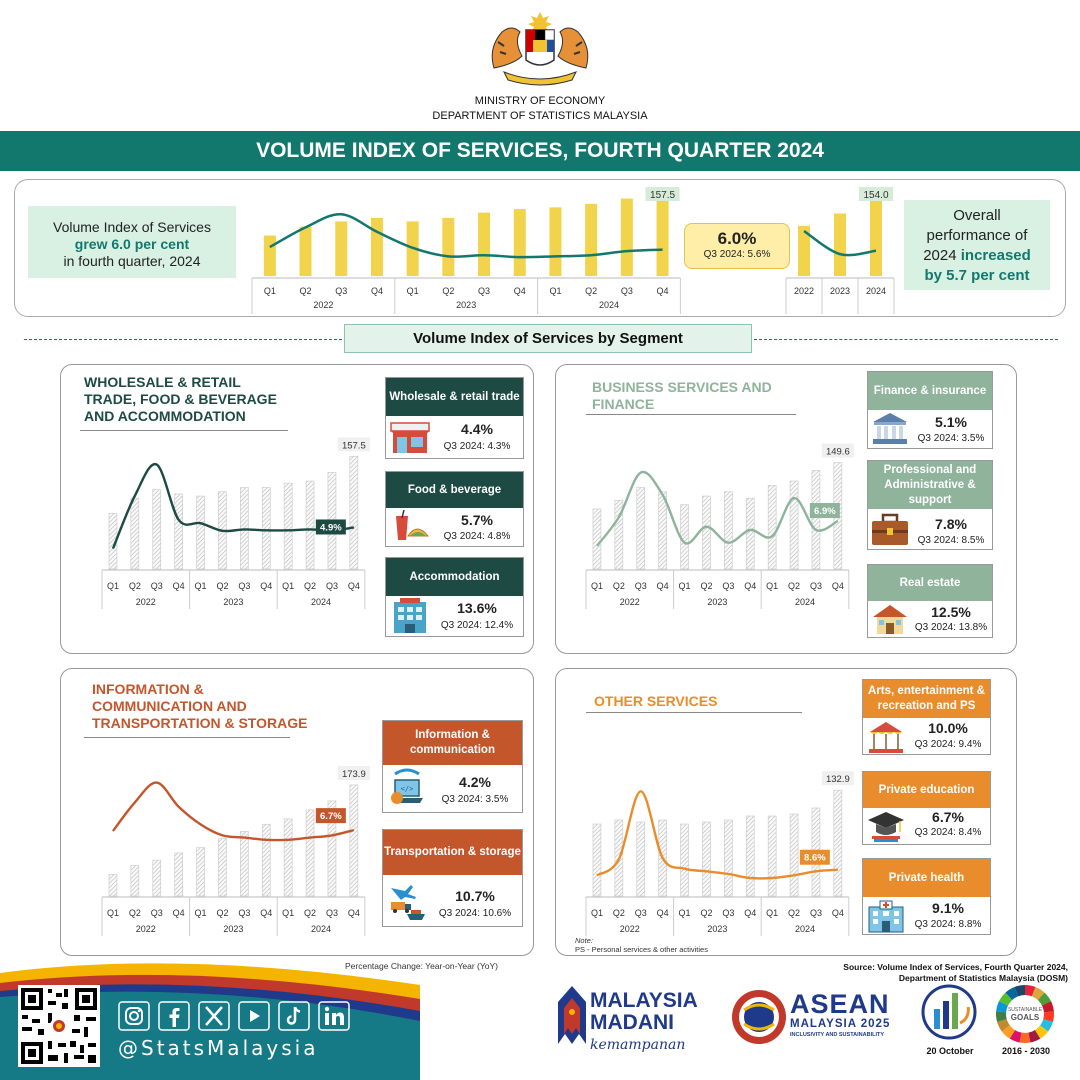 The height and width of the screenshot is (1080, 1080). Describe the element at coordinates (410, 437) in the screenshot. I see `shop-icon` at that location.